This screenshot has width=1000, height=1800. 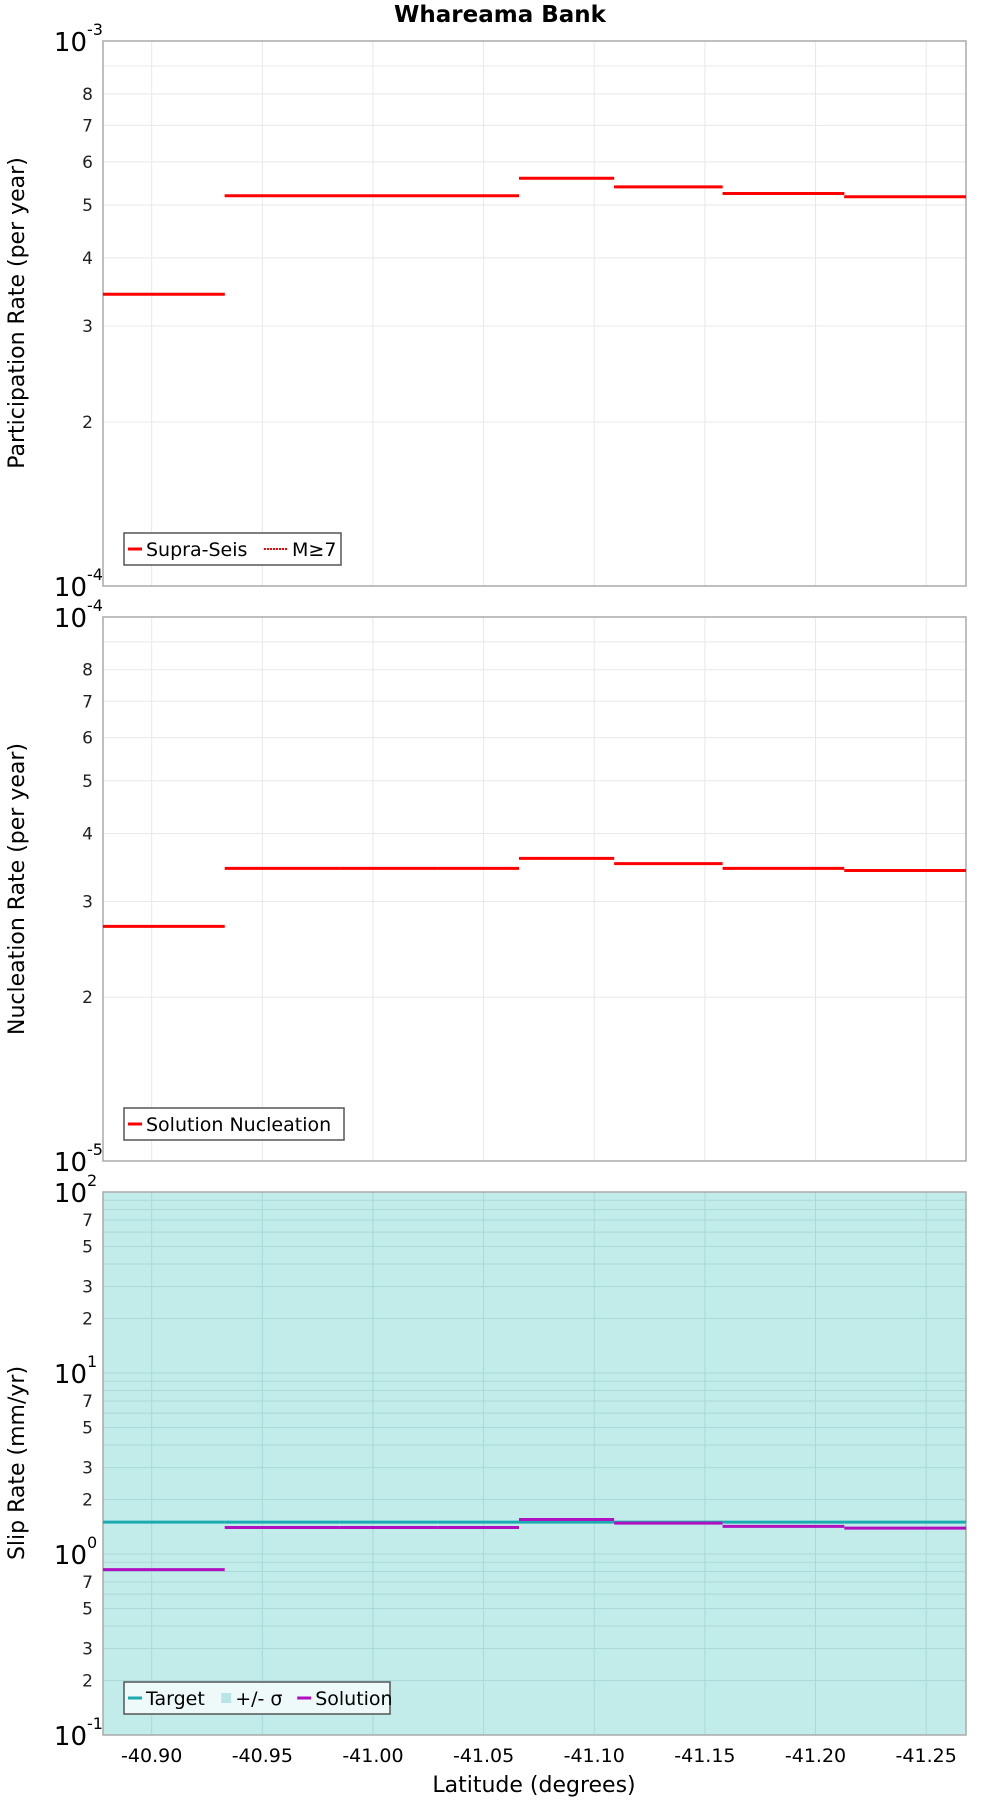 I want to click on legend-label: +/- σ, so click(x=258, y=1699).